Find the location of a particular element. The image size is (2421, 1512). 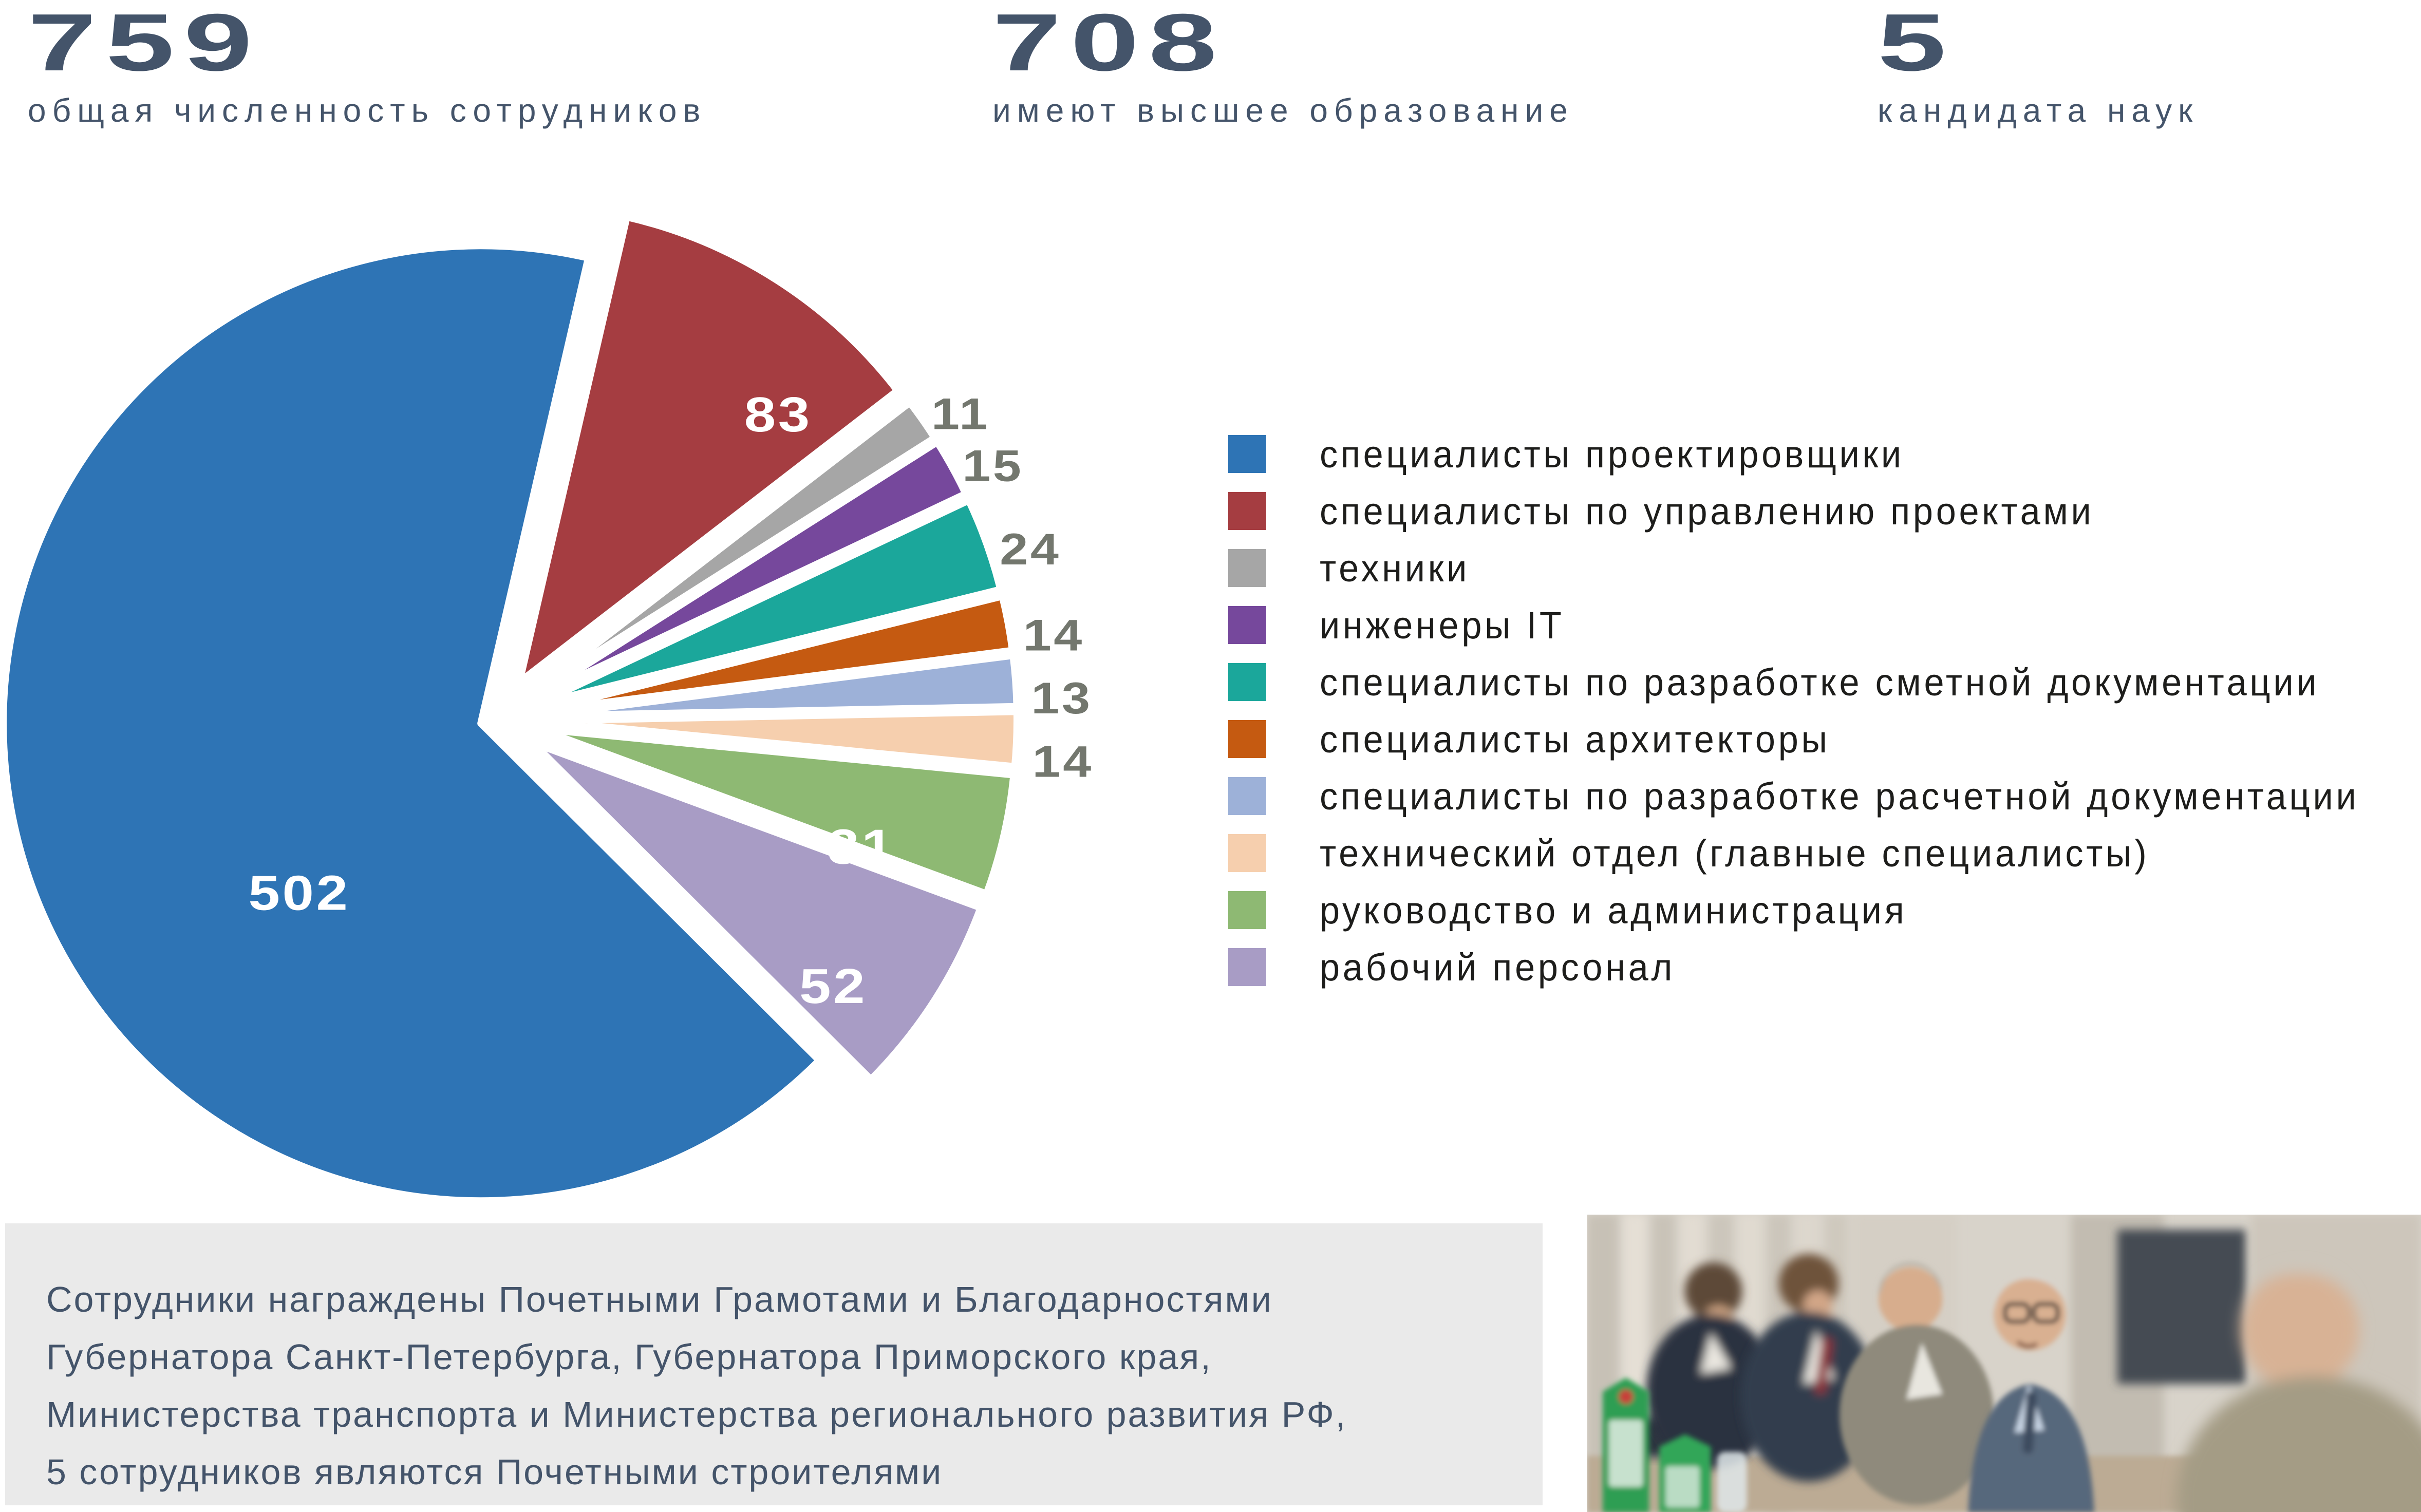

pie-slice-value-0: 502 is located at coordinates (299, 892).